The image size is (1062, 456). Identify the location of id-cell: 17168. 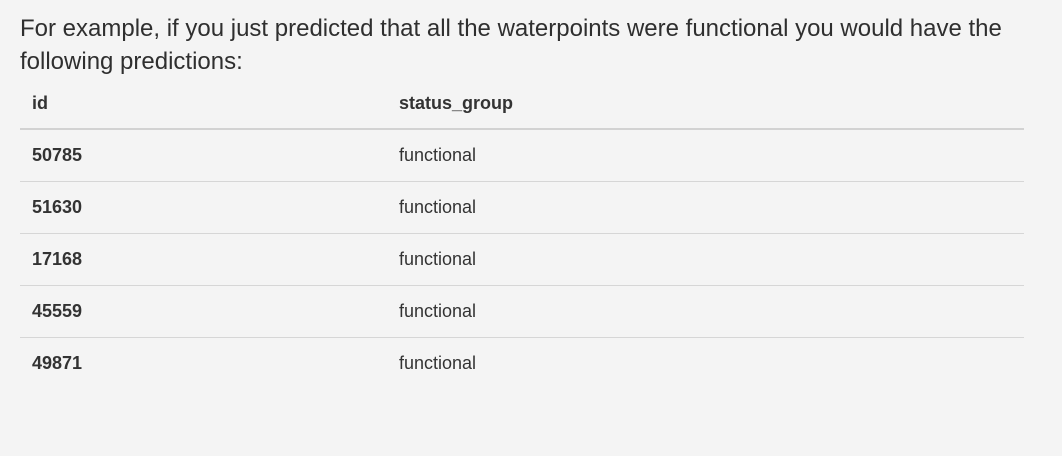
(203, 259).